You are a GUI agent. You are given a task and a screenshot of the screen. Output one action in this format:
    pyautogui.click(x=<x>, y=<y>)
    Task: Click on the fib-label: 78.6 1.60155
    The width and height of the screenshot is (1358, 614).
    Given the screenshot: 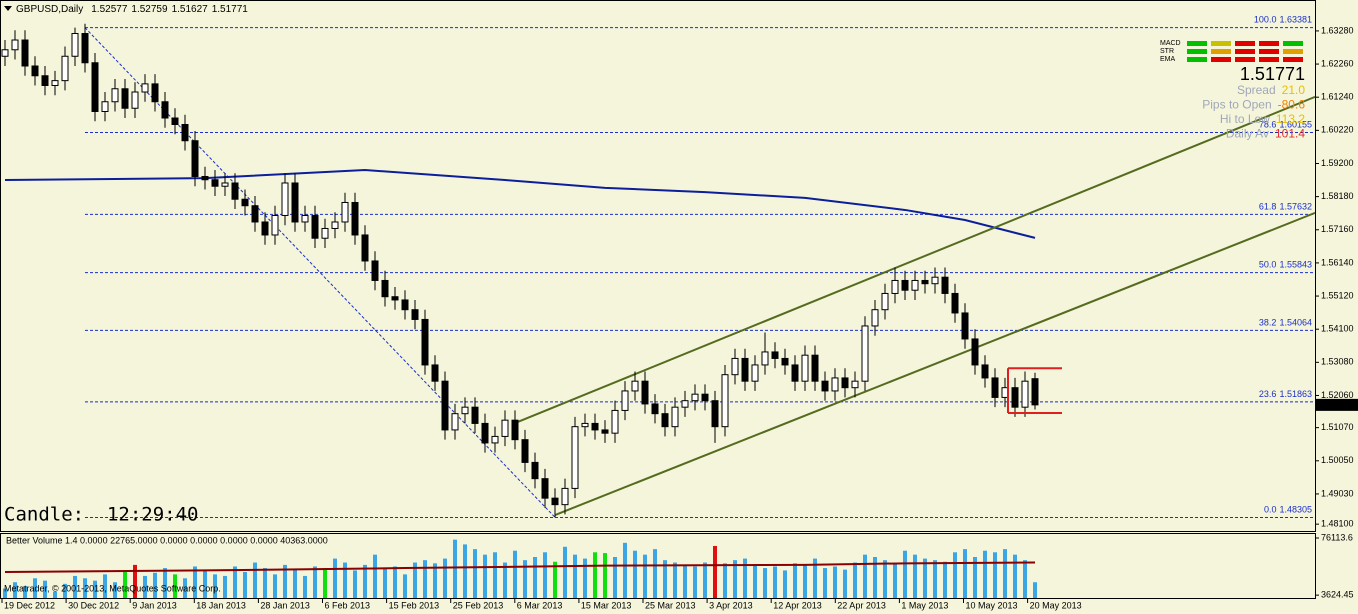 What is the action you would take?
    pyautogui.click(x=1285, y=125)
    